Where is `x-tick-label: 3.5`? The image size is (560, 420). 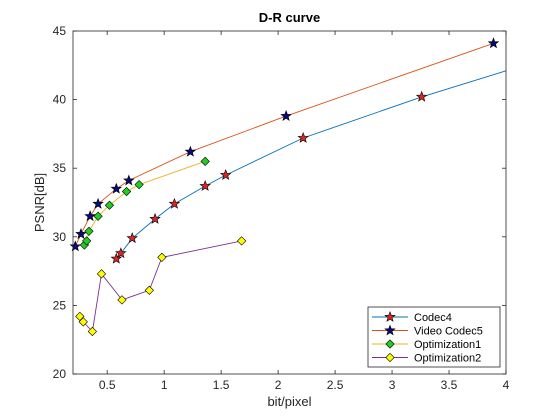 x-tick-label: 3.5 is located at coordinates (449, 385).